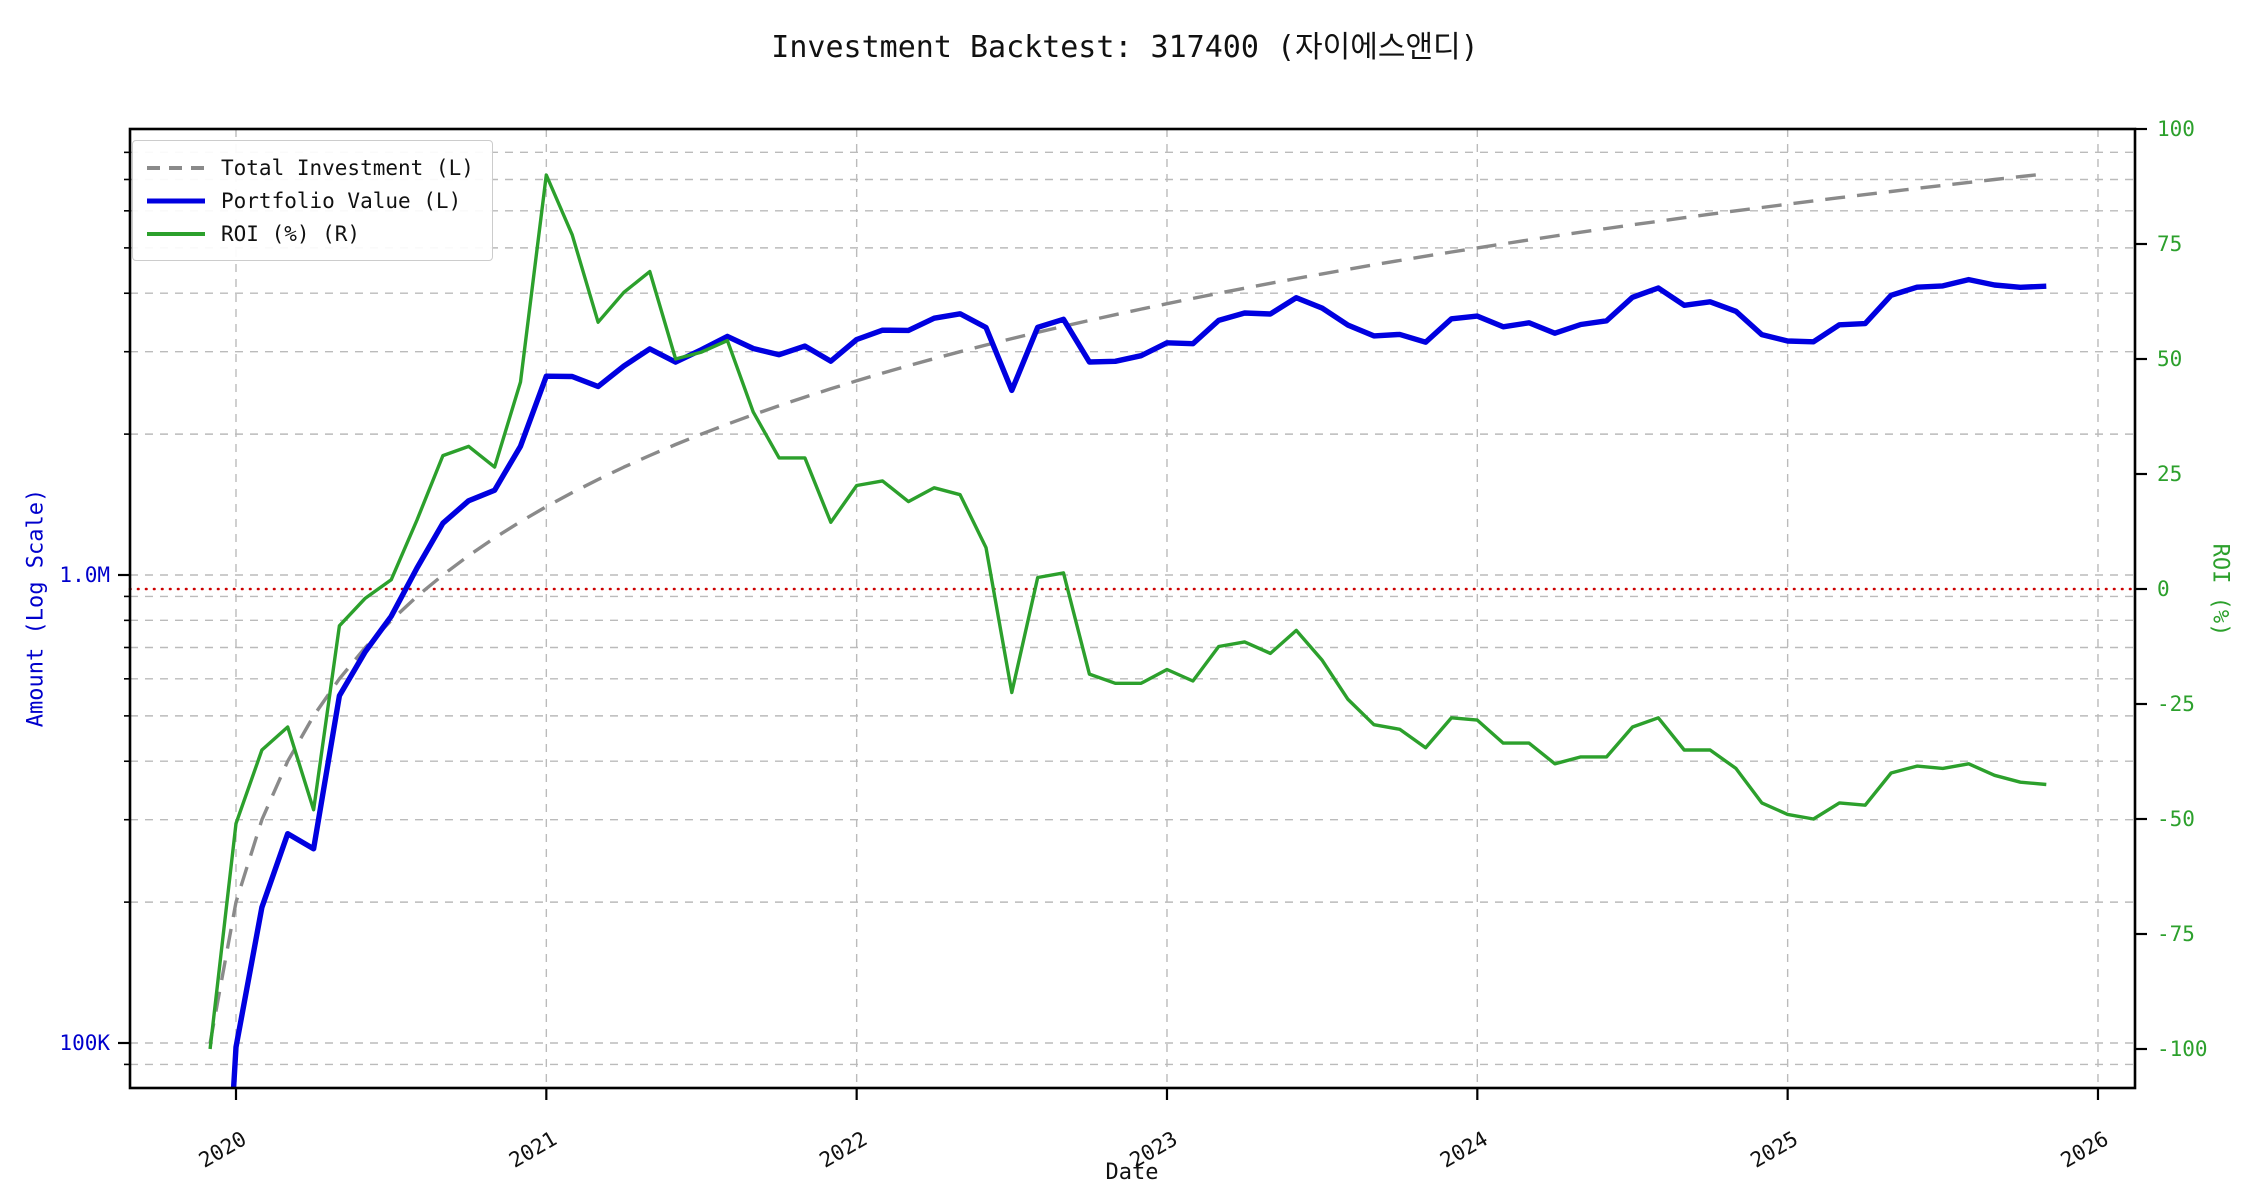 This screenshot has height=1200, width=2250. Describe the element at coordinates (341, 200) in the screenshot. I see `legend-label: Portfolio Value (L)` at that location.